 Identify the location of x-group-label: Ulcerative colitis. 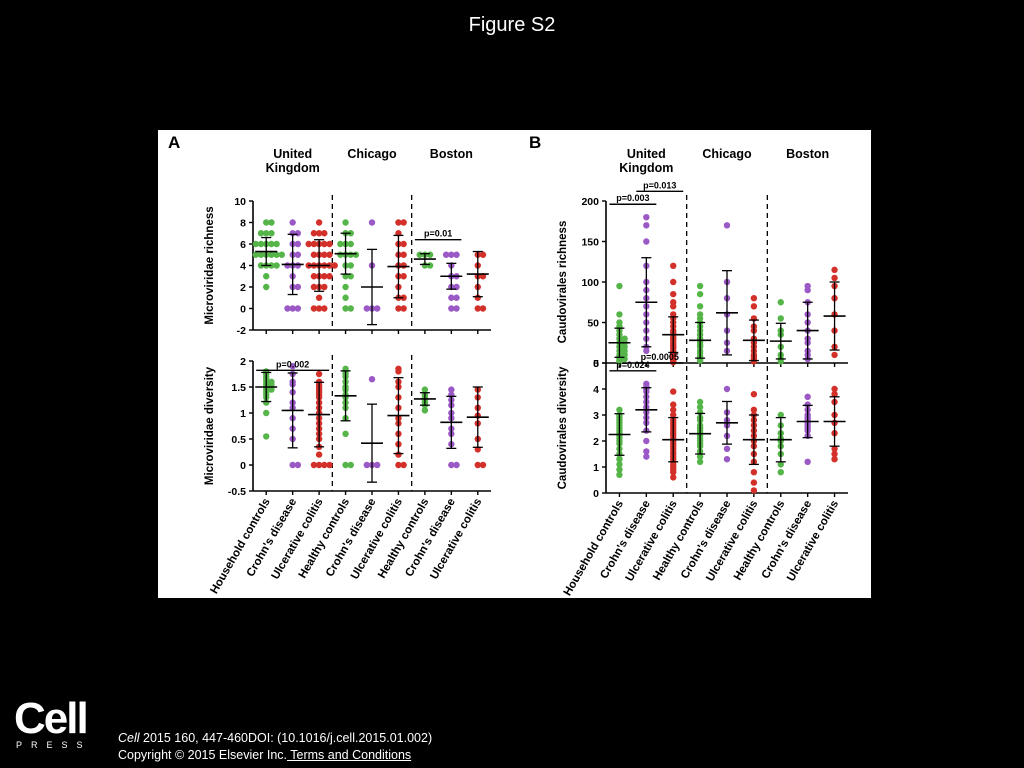
(813, 541).